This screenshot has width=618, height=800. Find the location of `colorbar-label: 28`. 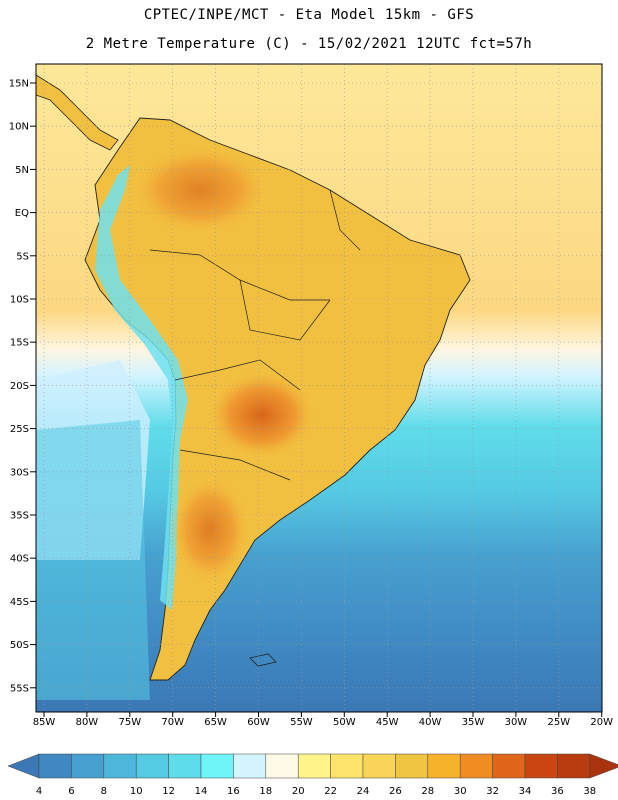

colorbar-label: 28 is located at coordinates (427, 791).